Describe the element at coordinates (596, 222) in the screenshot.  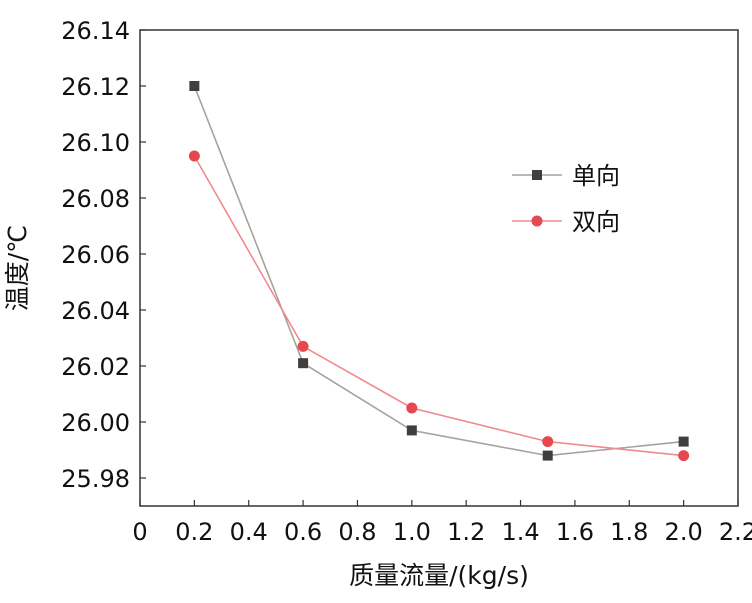
I see `legend-label-double: 双向` at that location.